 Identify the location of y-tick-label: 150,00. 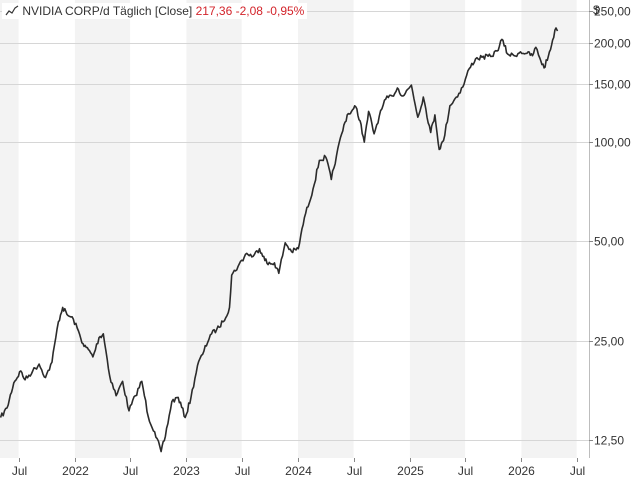
(612, 85).